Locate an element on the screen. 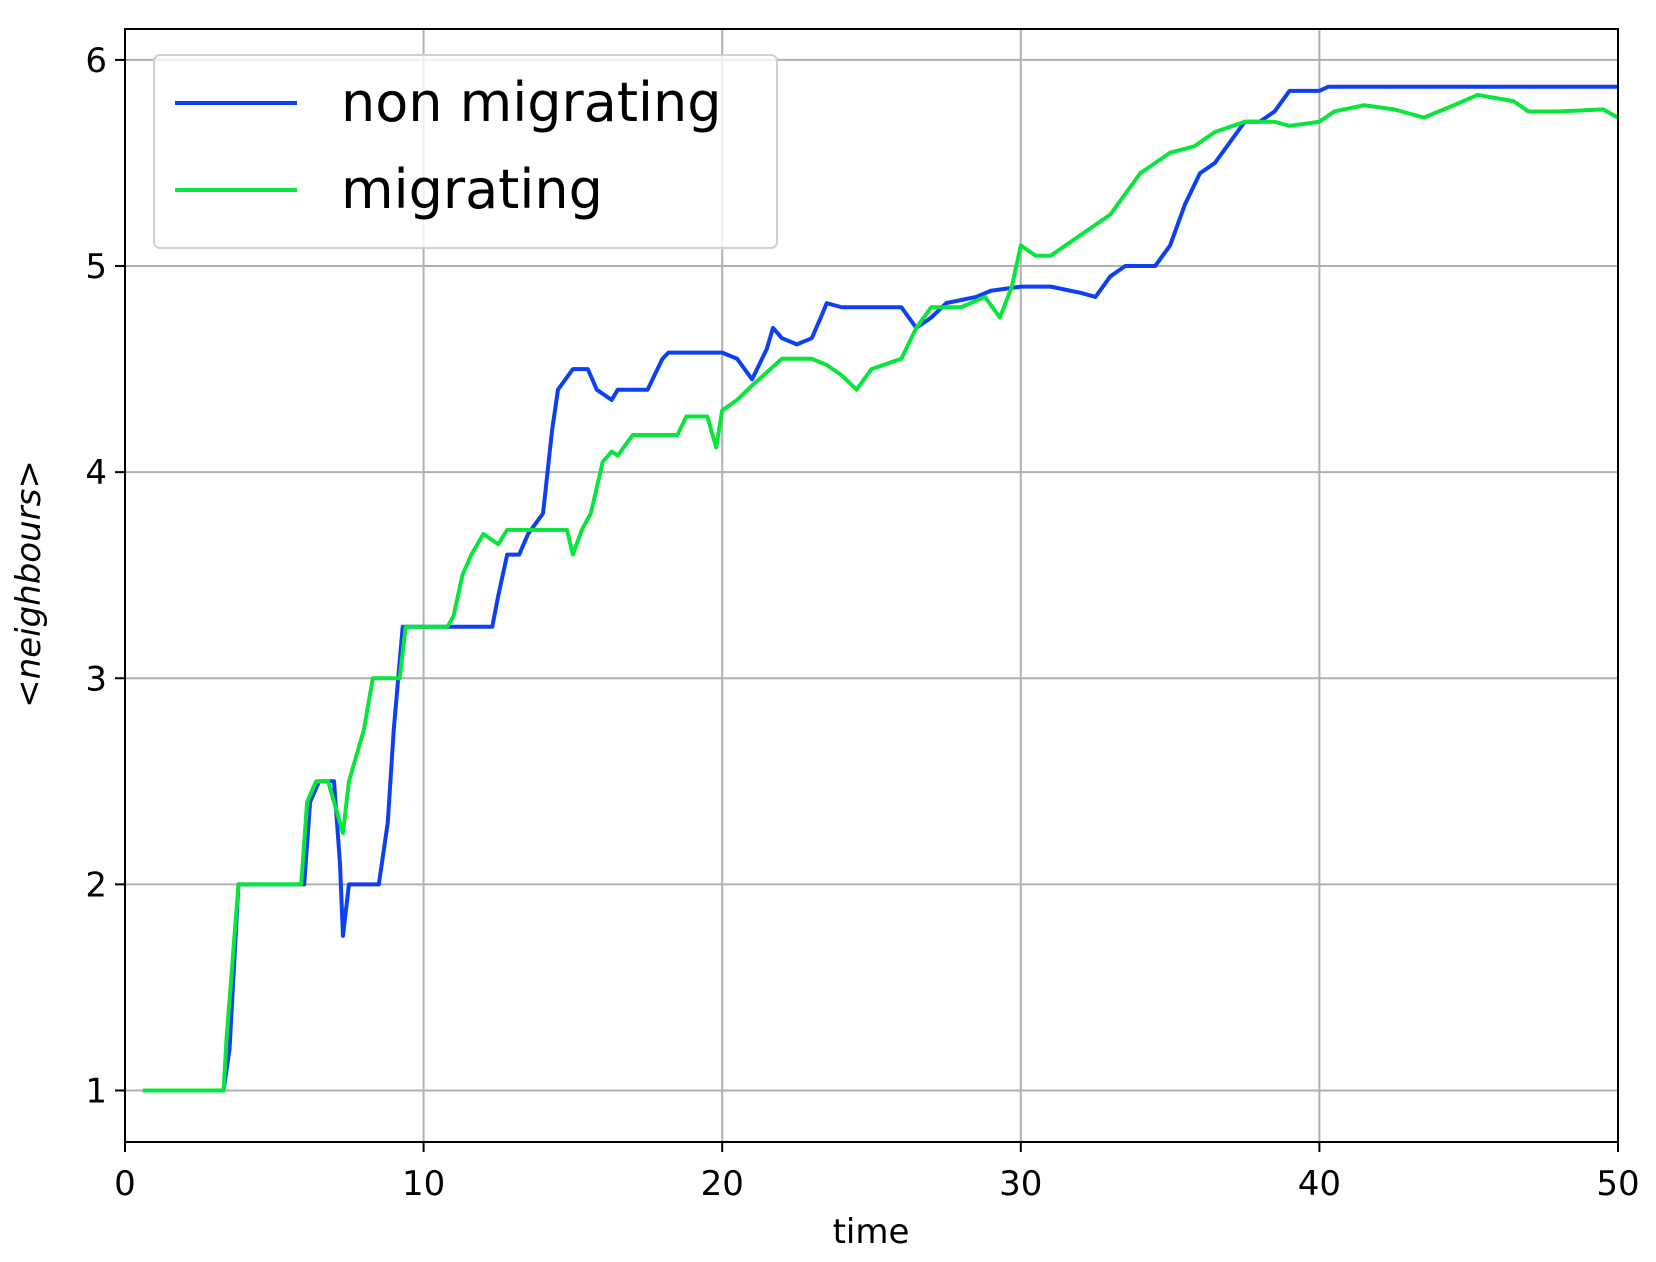  x-tick-label: 20 is located at coordinates (722, 1184).